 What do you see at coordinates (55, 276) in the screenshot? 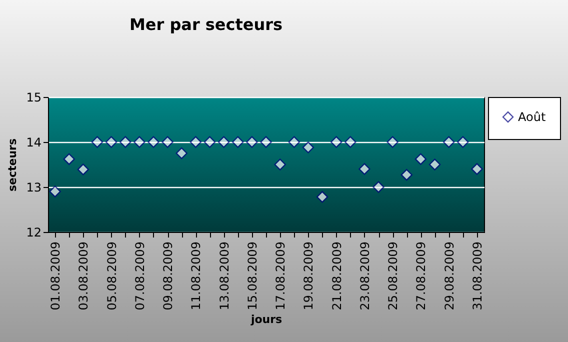
I see `x-tick-label: 01.08.2009` at bounding box center [55, 276].